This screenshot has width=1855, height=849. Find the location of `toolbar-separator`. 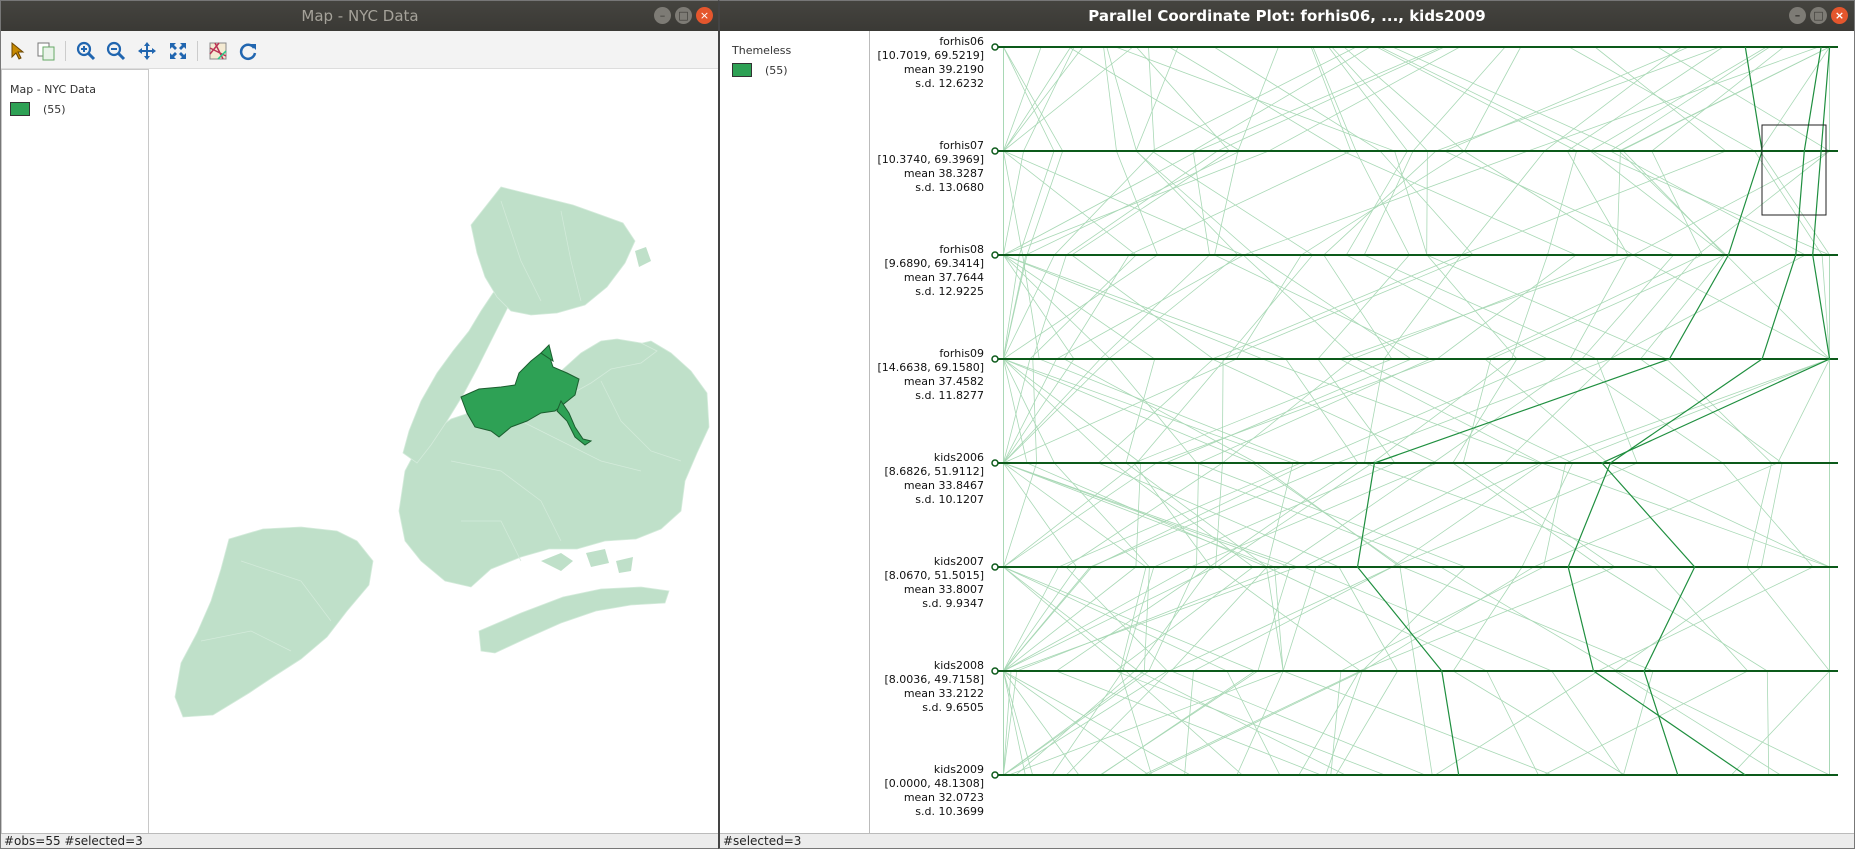

toolbar-separator is located at coordinates (197, 51).